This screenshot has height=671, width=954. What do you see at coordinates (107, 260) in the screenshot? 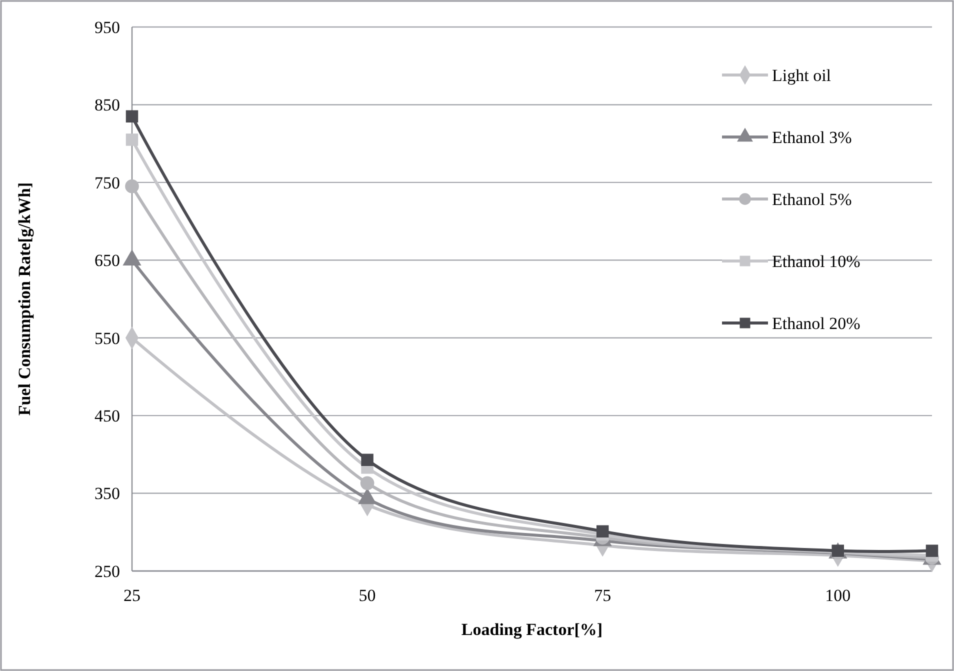
I see `y-tick-label: 650` at bounding box center [107, 260].